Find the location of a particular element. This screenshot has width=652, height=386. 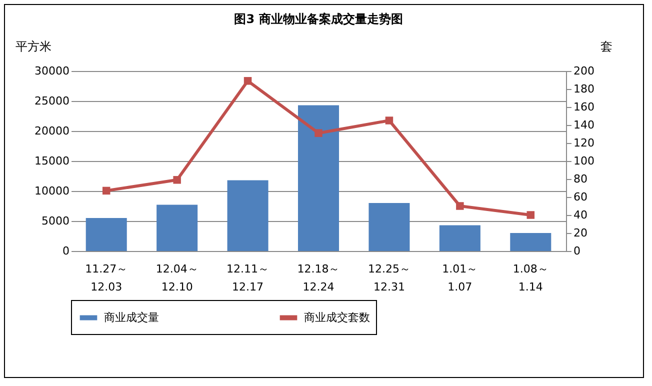

x-tick-label: 1.01～ 1.07 is located at coordinates (460, 278).